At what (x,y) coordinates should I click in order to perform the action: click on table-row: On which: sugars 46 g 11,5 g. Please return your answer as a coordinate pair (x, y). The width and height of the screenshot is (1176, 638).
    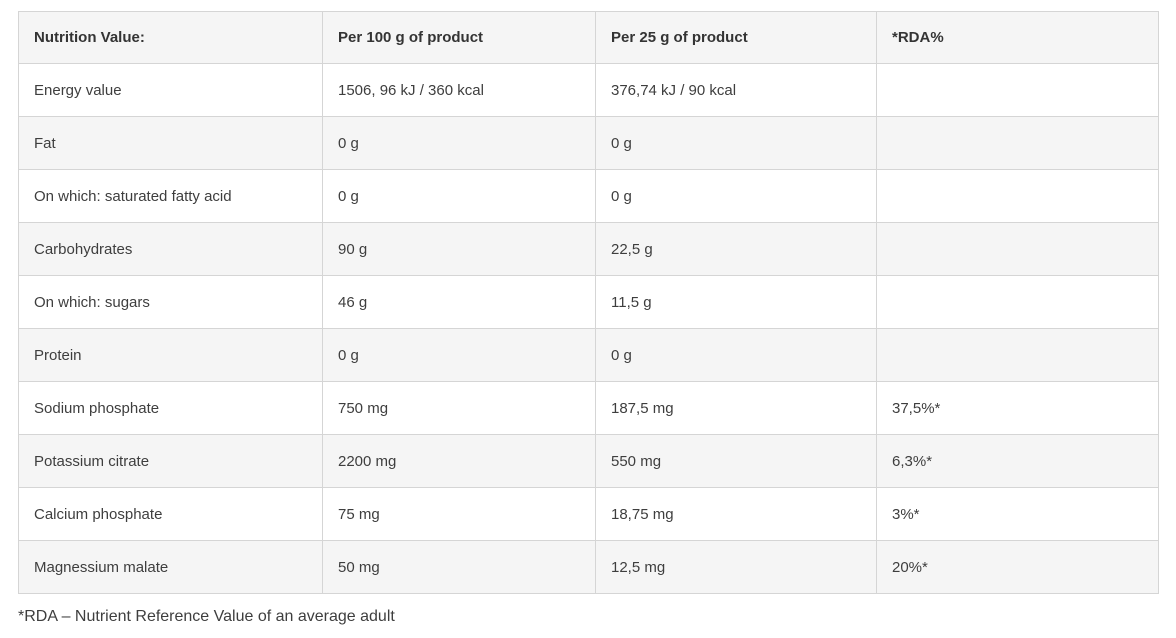
    Looking at the image, I should click on (588, 302).